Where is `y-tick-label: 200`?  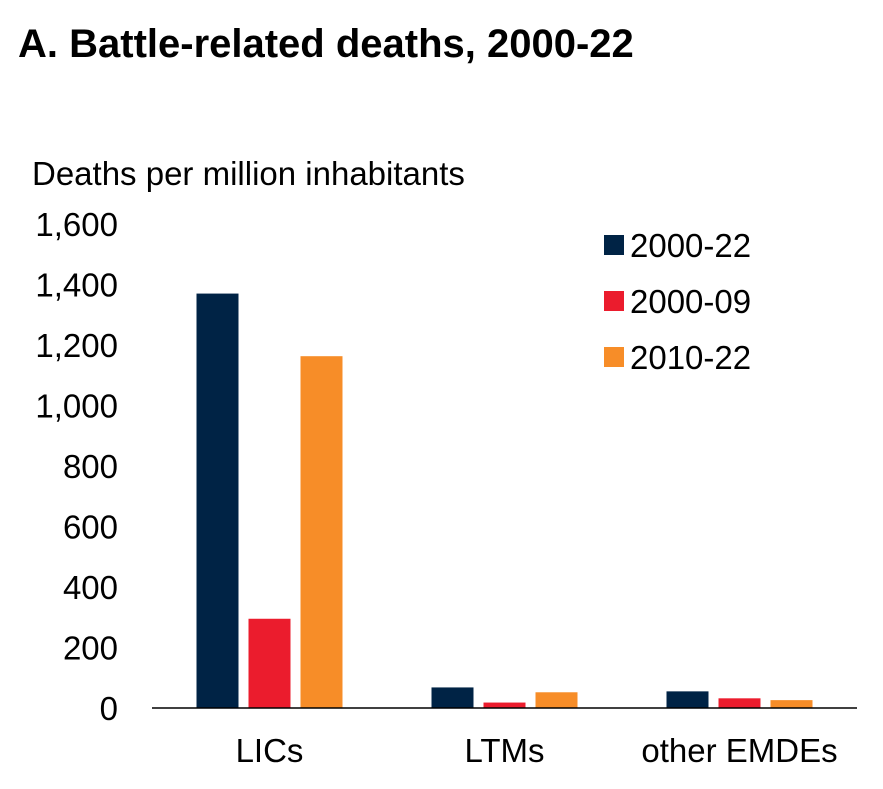
y-tick-label: 200 is located at coordinates (90, 648).